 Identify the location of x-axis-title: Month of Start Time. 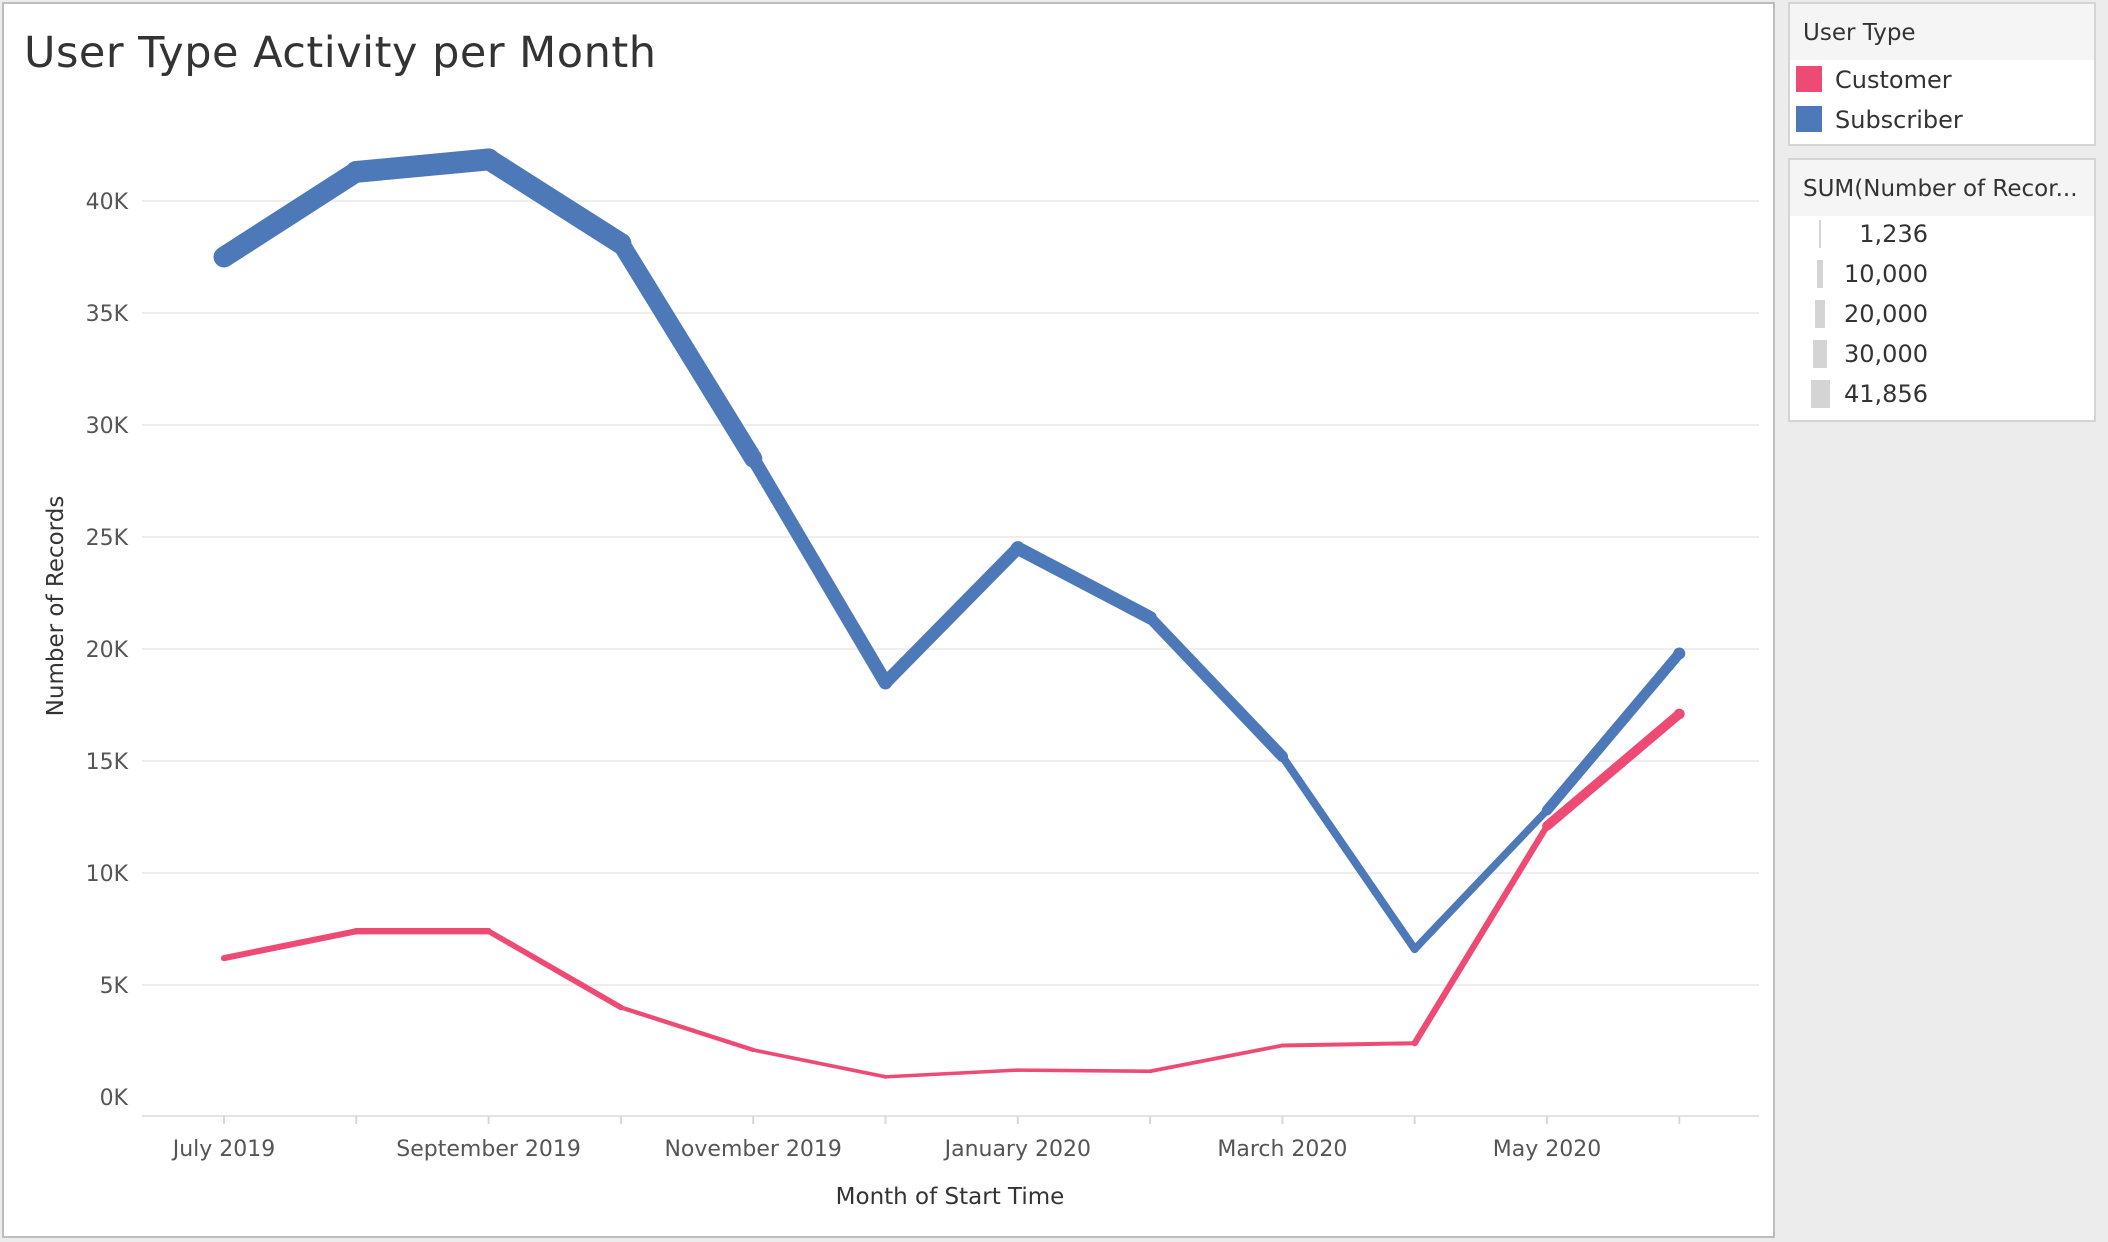
(950, 1197).